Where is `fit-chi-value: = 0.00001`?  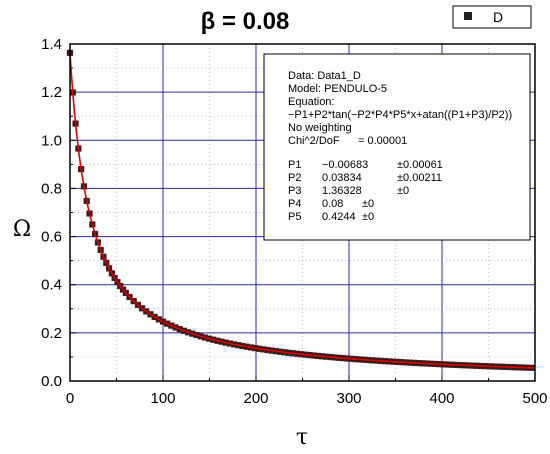
fit-chi-value: = 0.00001 is located at coordinates (382, 141).